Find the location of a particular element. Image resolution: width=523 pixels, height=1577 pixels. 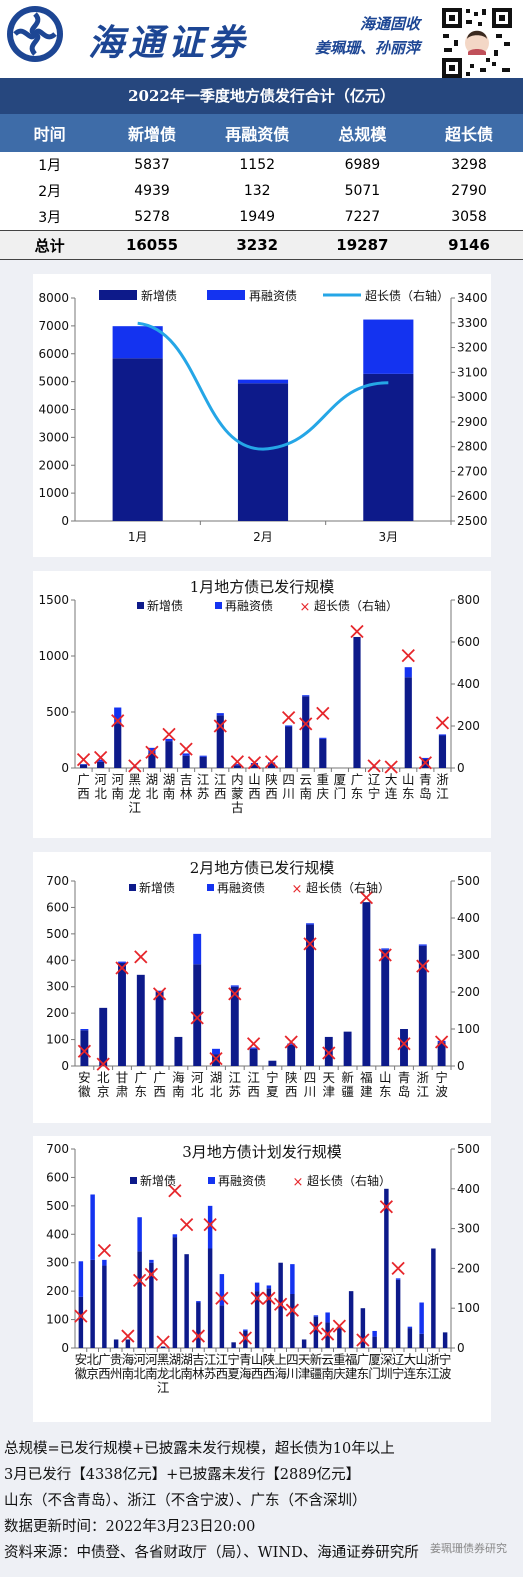

y2-tick-label: 0 is located at coordinates (461, 1348).